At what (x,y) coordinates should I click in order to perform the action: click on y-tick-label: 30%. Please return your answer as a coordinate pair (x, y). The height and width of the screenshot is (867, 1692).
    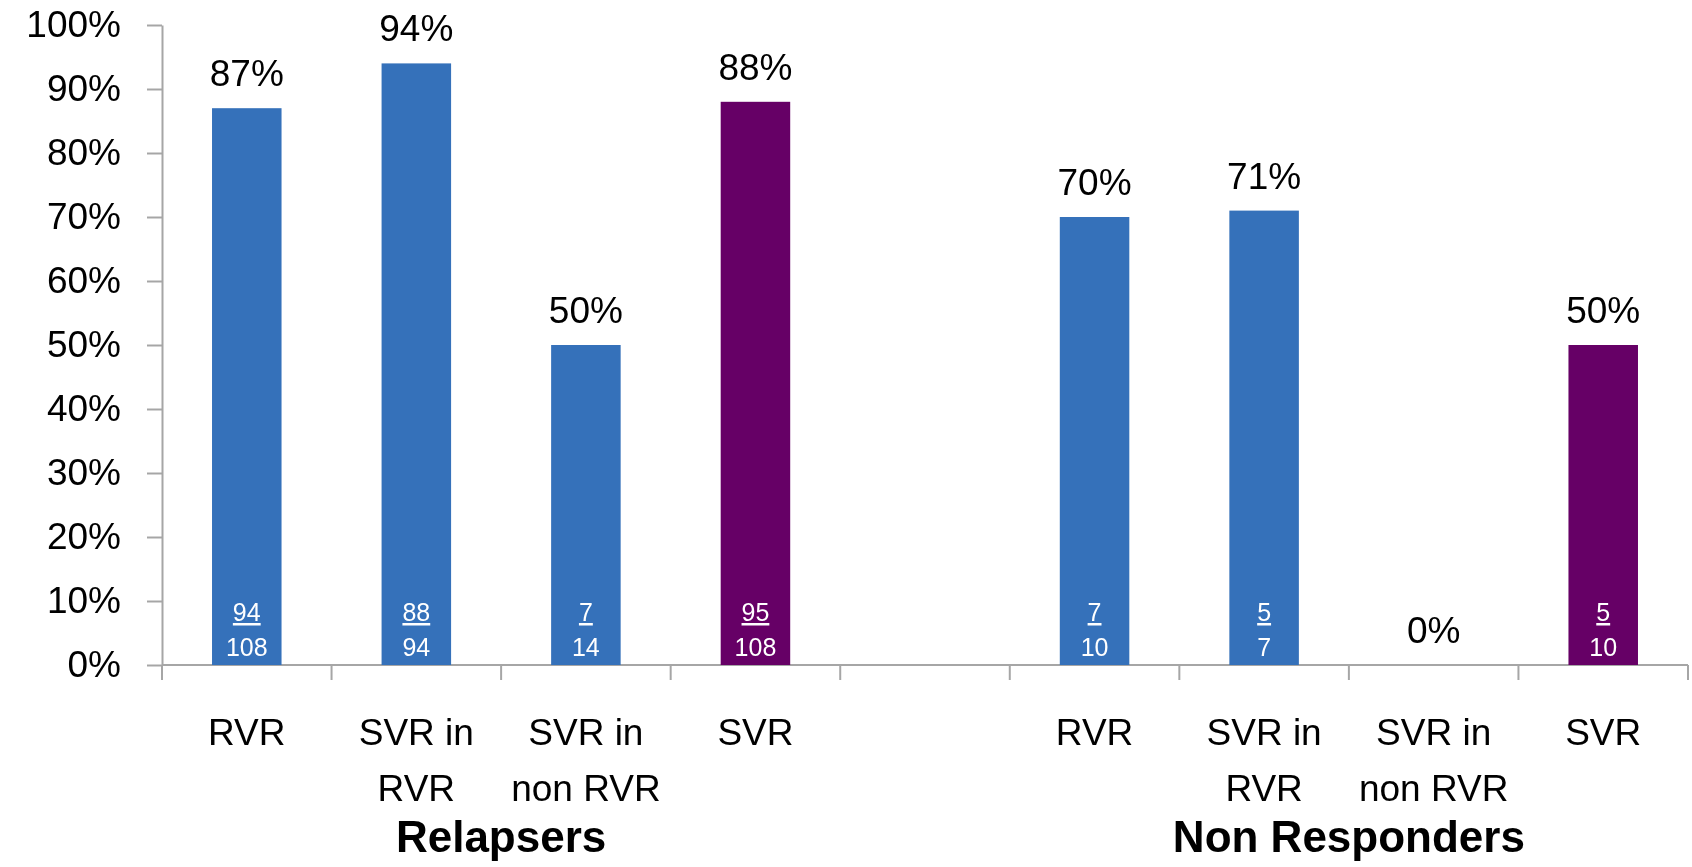
    Looking at the image, I should click on (83, 473).